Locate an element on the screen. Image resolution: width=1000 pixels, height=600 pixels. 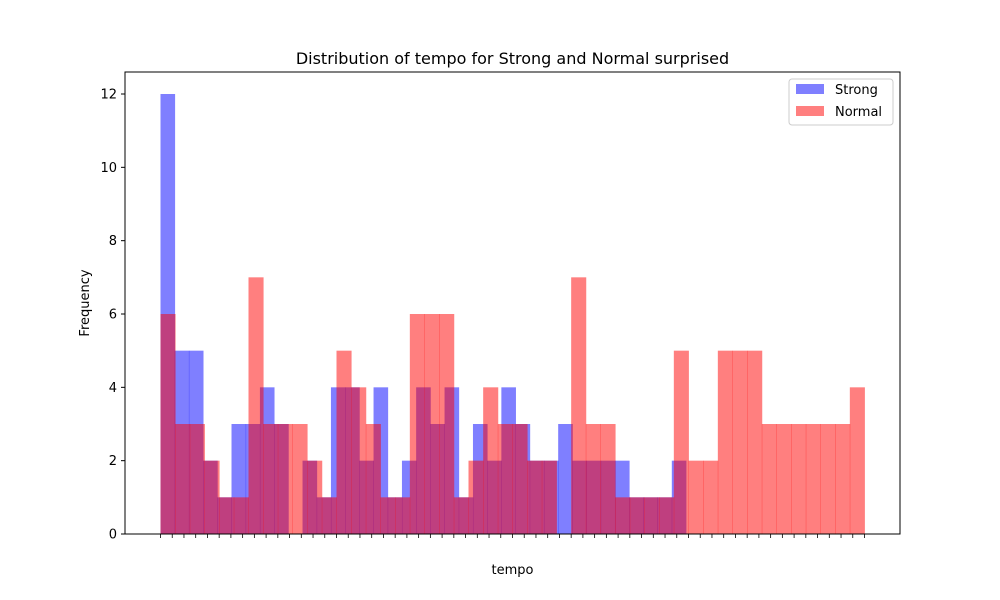
y-tick-label: 10 is located at coordinates (108, 168).